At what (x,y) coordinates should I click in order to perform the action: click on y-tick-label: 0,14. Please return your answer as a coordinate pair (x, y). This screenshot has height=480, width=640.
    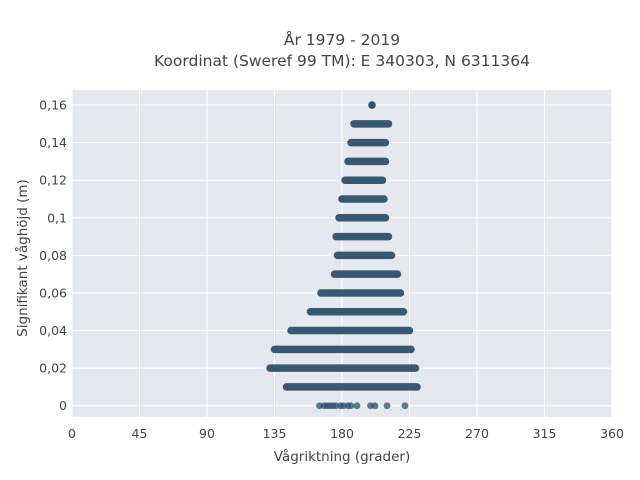
    Looking at the image, I should click on (53, 142).